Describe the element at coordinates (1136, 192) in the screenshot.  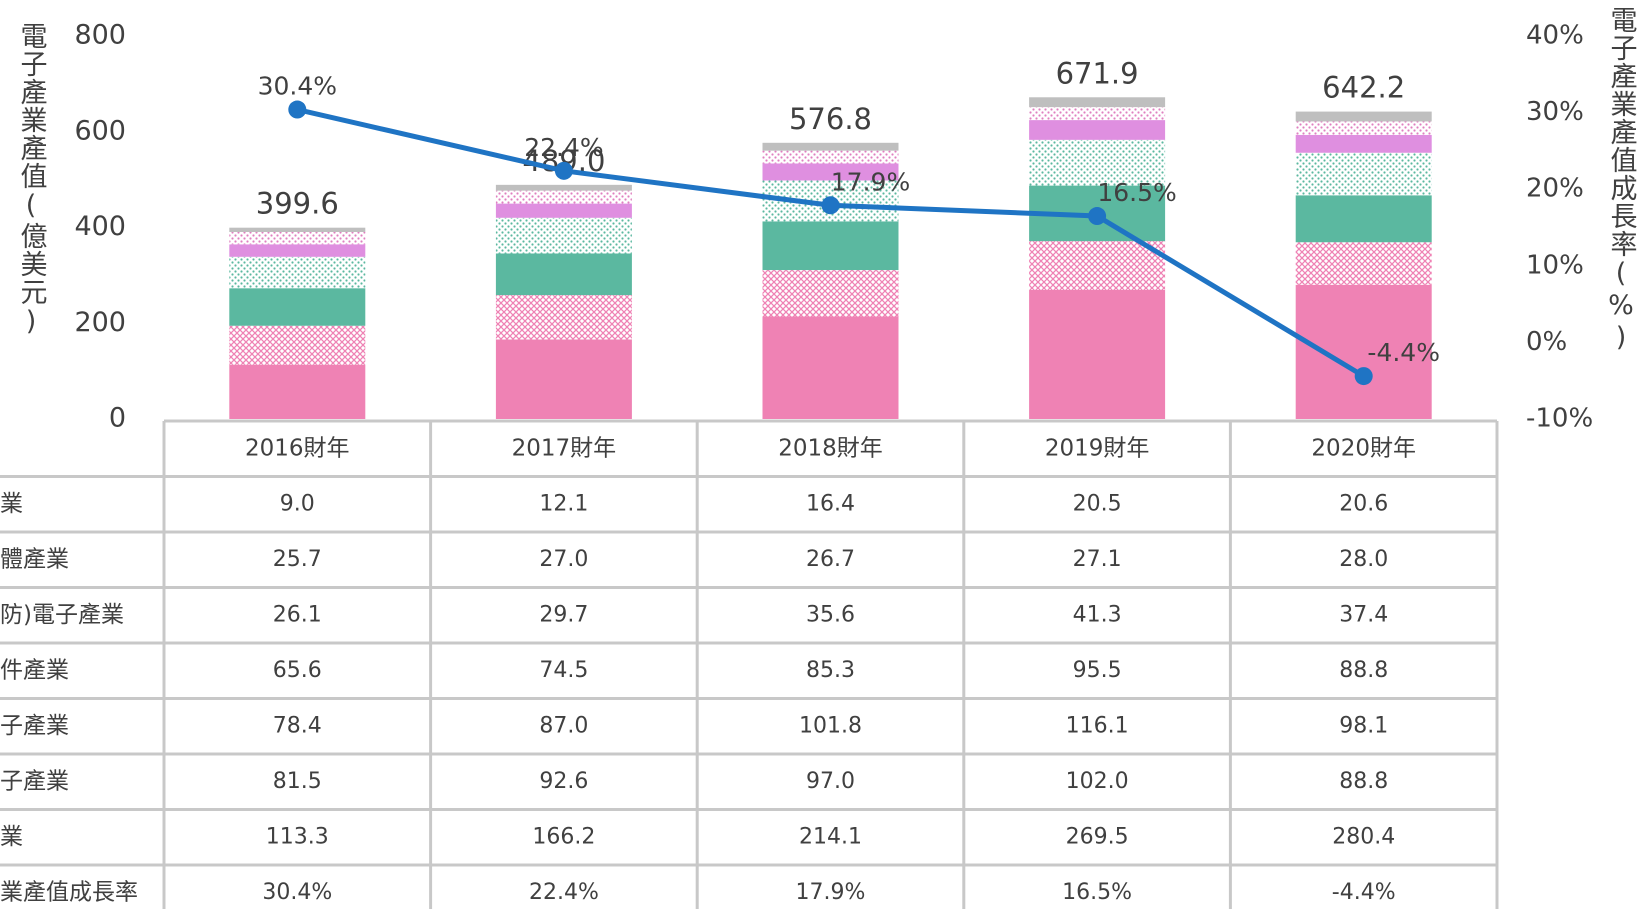
I see `growth-label: 16.5%` at that location.